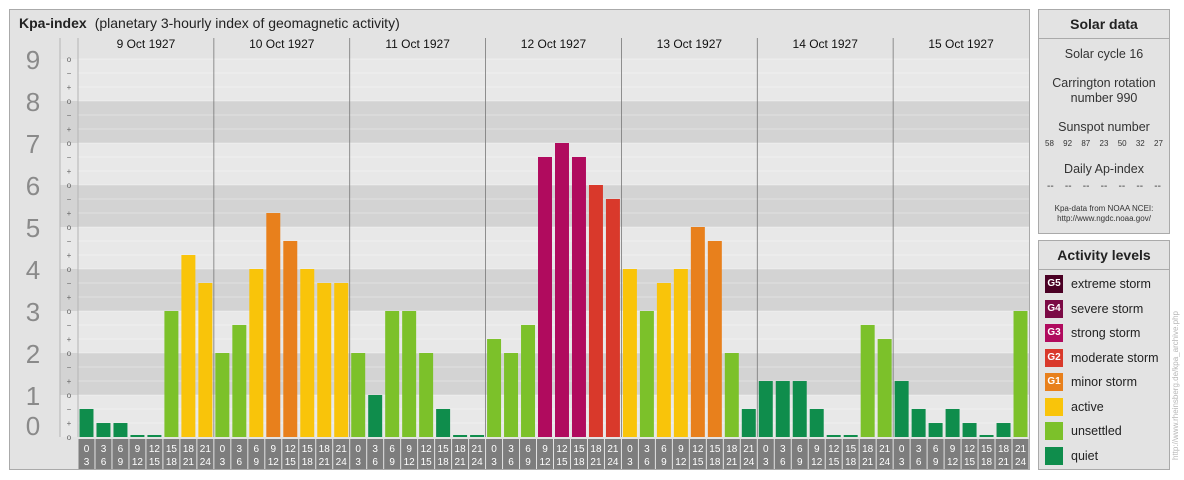 This screenshot has height=480, width=1184. Describe the element at coordinates (1104, 208) in the screenshot. I see `source-line-1: Kpa-data from NOAA NCEI:` at that location.